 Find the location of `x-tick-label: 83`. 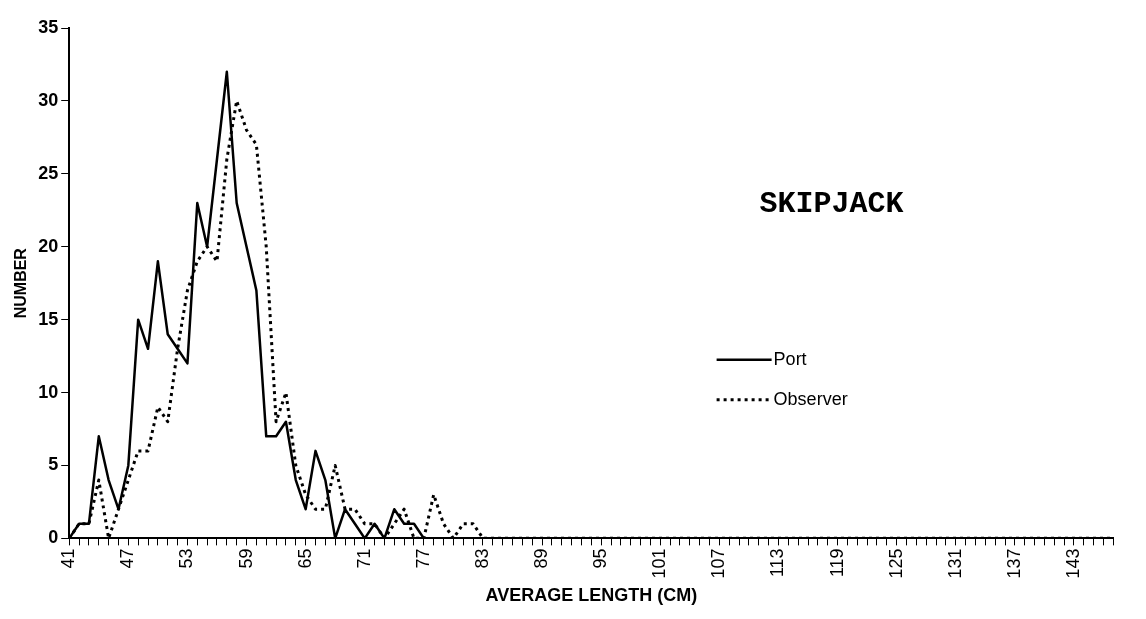

x-tick-label: 83 is located at coordinates (481, 558).